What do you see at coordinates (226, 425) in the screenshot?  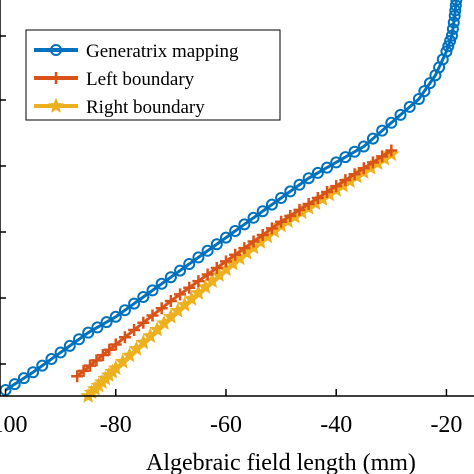 I see `x-tick-label: -60` at bounding box center [226, 425].